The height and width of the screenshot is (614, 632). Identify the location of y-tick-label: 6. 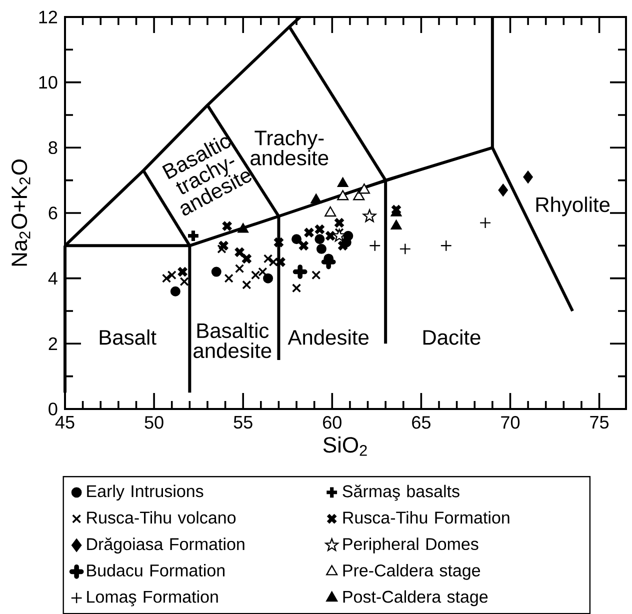
(53, 213).